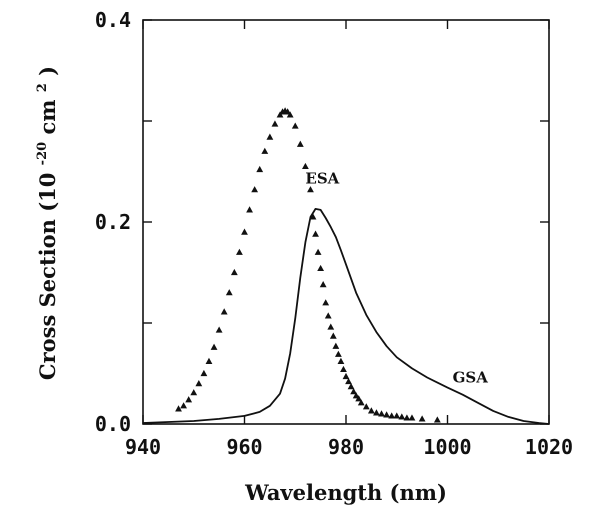 The height and width of the screenshot is (521, 595). What do you see at coordinates (113, 20) in the screenshot?
I see `y-tick-label: 0.4` at bounding box center [113, 20].